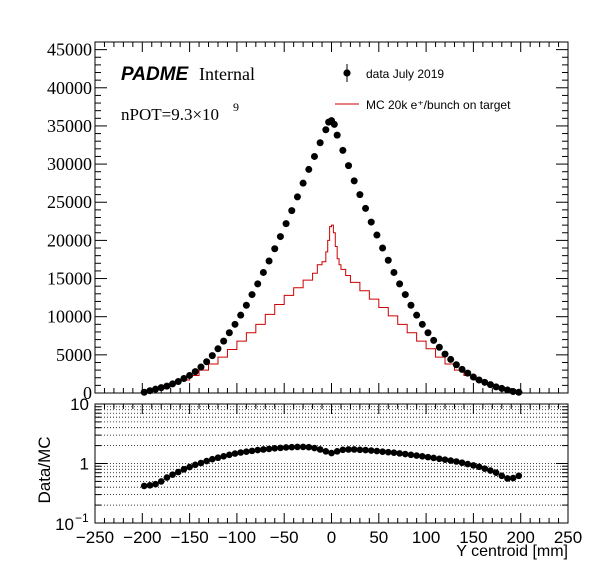 This screenshot has height=574, width=598. I want to click on main-y-tick-label: 30000, so click(69, 164).